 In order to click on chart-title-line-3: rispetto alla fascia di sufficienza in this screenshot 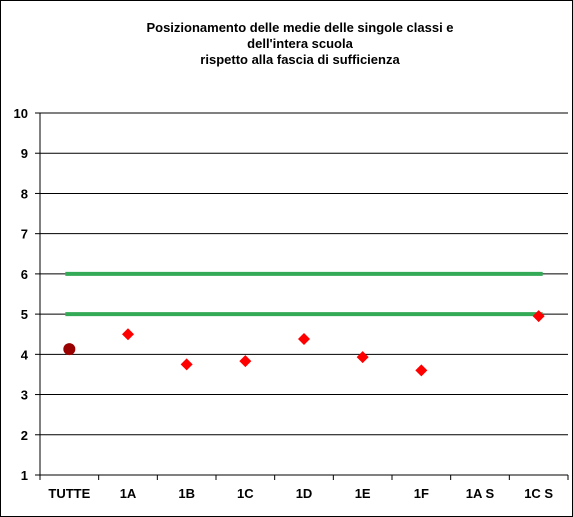, I will do `click(300, 59)`.